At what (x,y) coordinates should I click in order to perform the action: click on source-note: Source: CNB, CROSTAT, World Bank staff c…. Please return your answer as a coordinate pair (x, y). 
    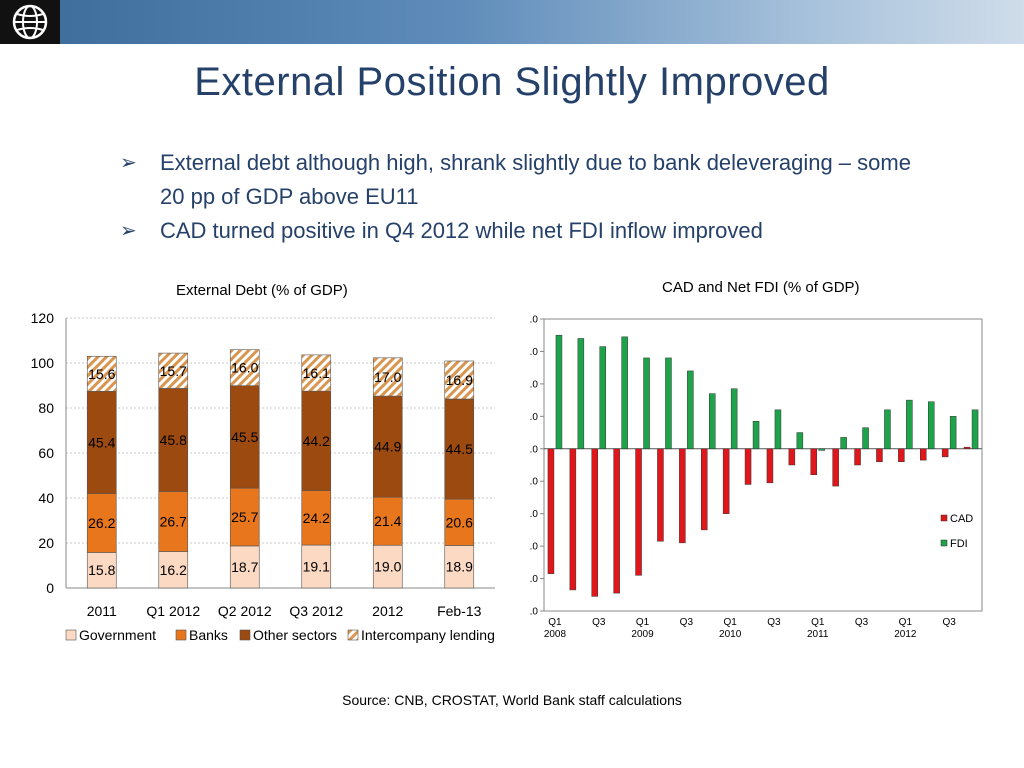
    Looking at the image, I should click on (512, 700).